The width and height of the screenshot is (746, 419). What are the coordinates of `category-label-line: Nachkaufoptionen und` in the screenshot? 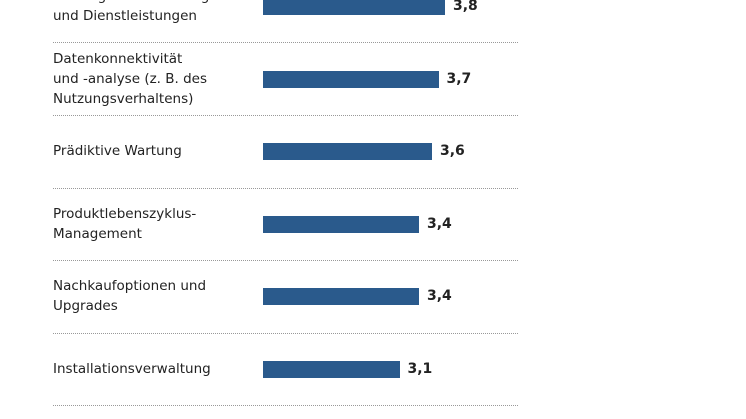 It's located at (130, 286).